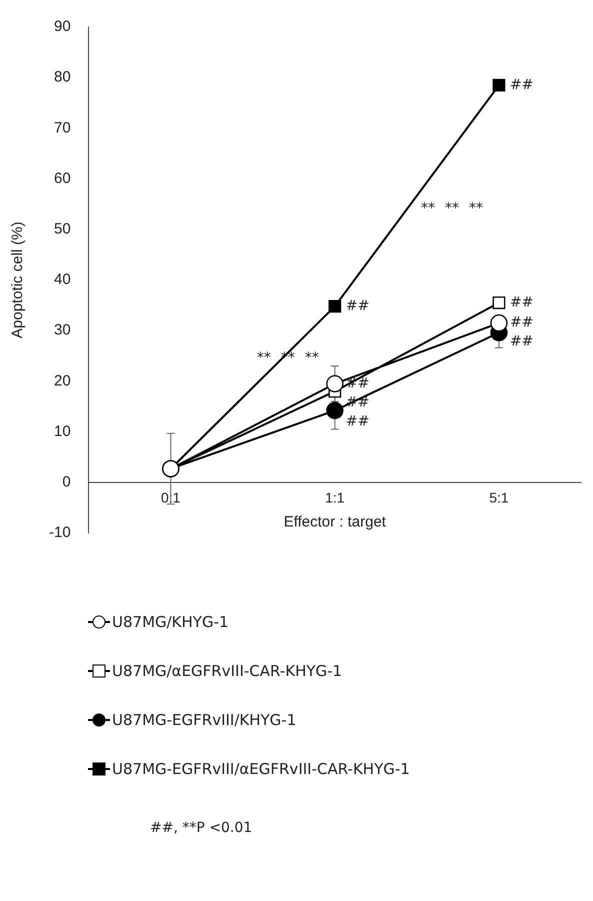  I want to click on y-tick-label: 20, so click(62, 381).